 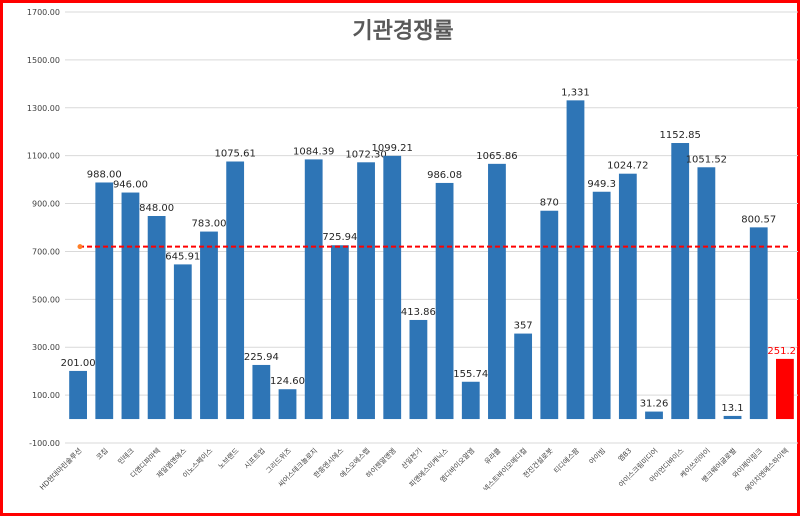 What do you see at coordinates (43, 60) in the screenshot?
I see `y-tick-label: 1500.00` at bounding box center [43, 60].